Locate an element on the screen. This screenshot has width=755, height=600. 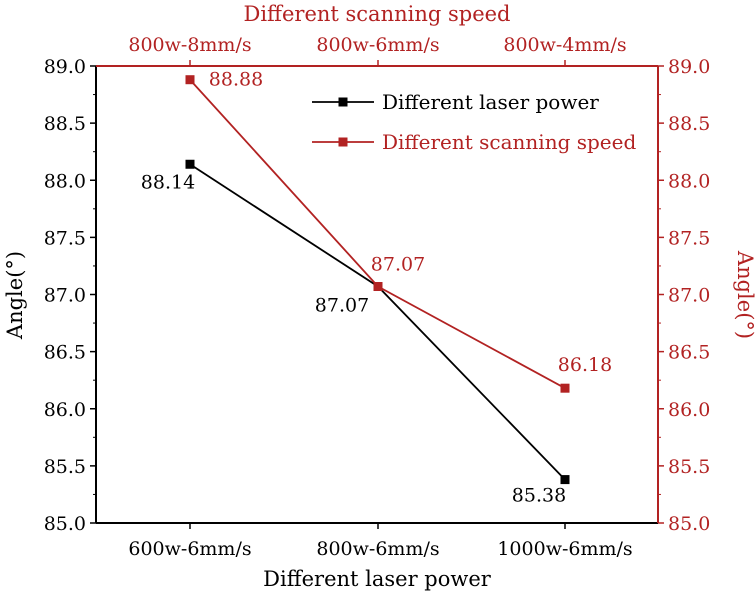
y-tick-label: 87.5 is located at coordinates (65, 238).